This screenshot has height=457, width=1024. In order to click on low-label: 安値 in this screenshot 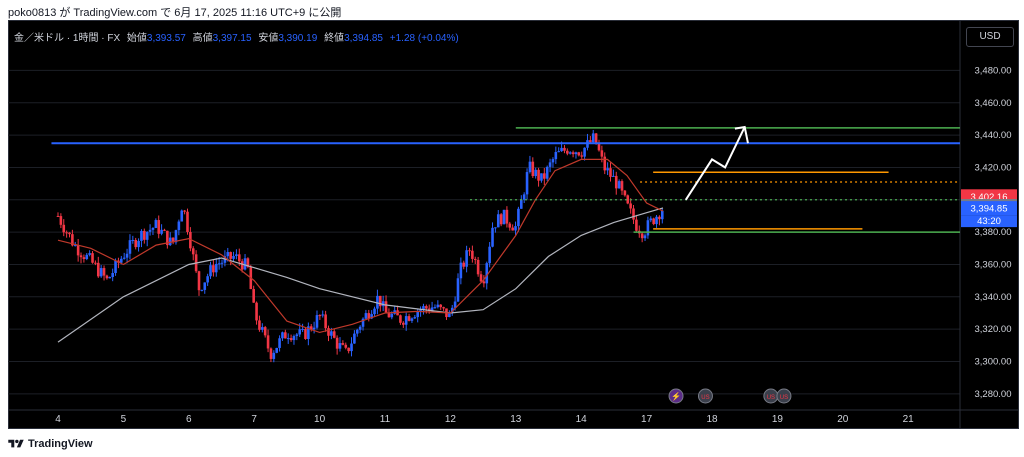, I will do `click(268, 38)`.